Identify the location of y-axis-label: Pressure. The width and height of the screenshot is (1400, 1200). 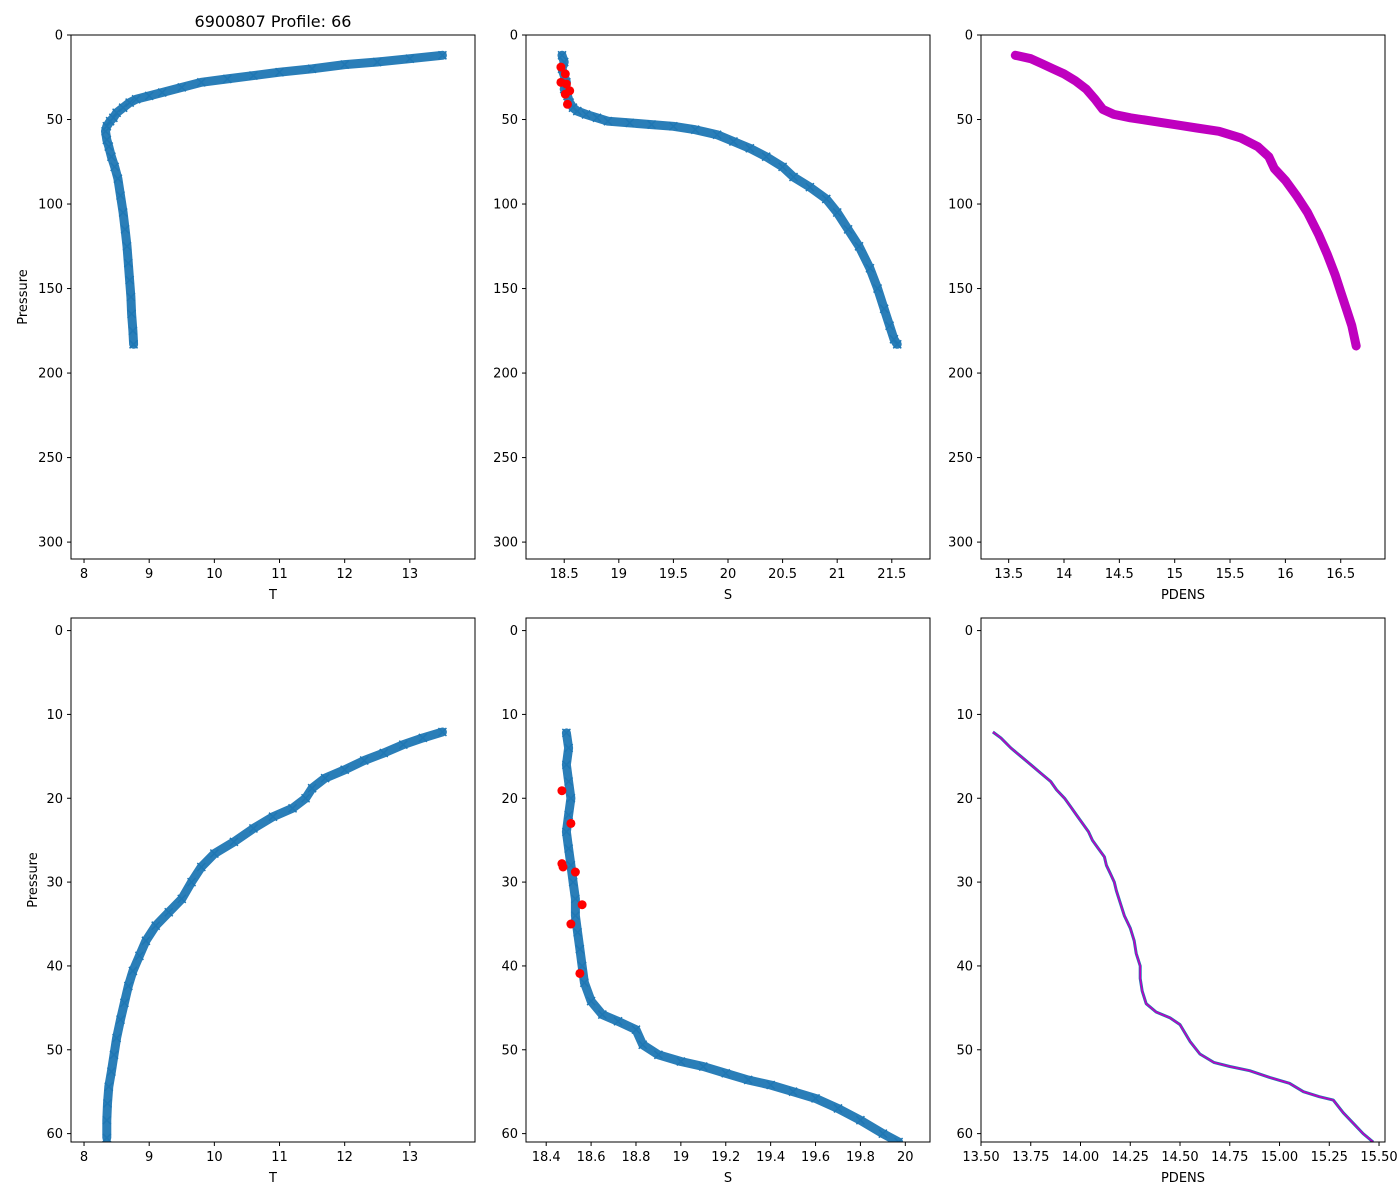
(23, 297).